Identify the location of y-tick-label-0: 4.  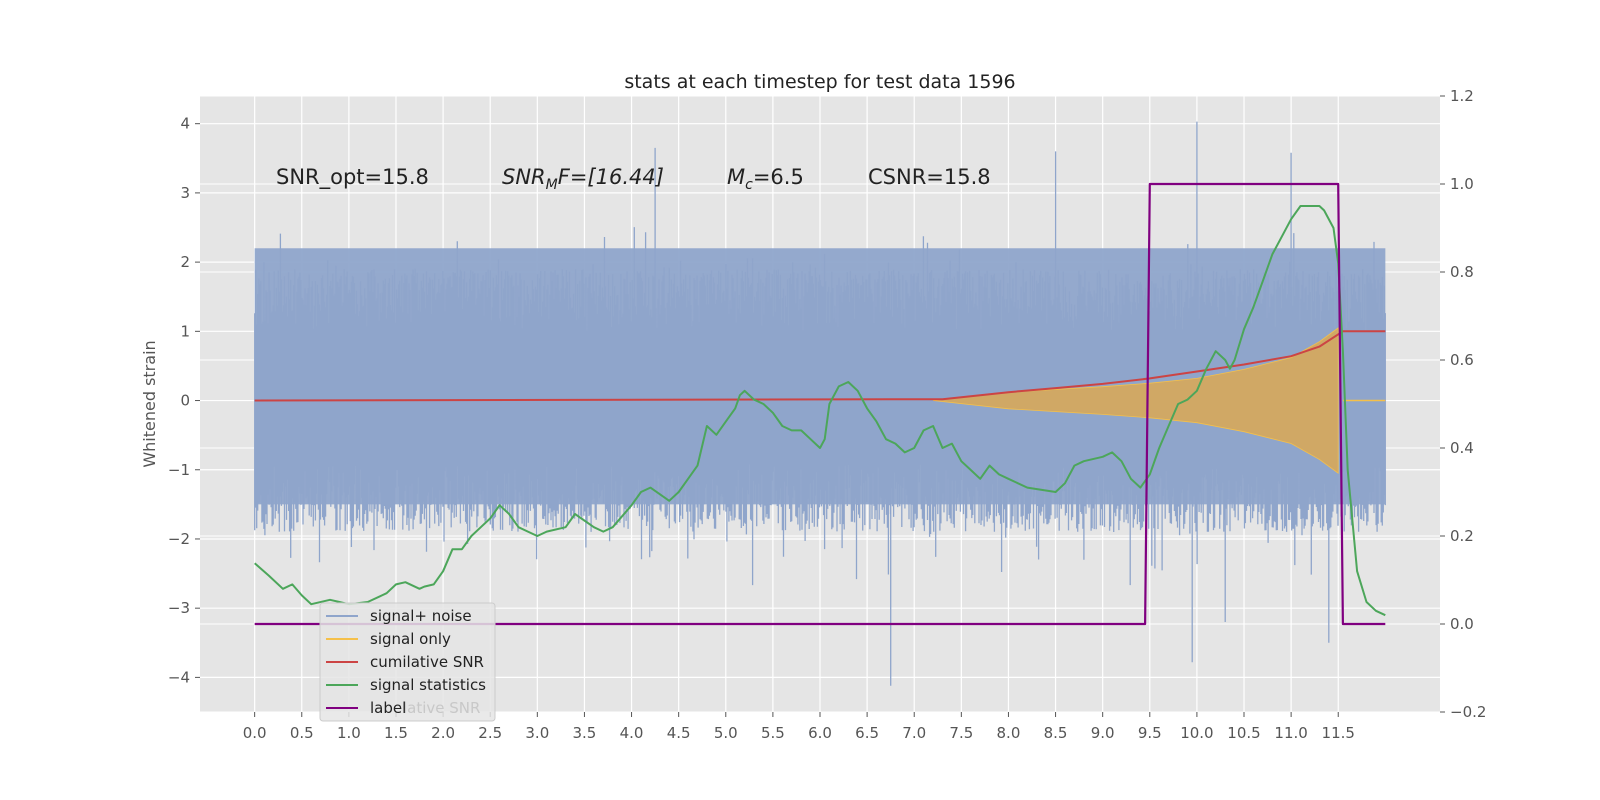
(185, 124).